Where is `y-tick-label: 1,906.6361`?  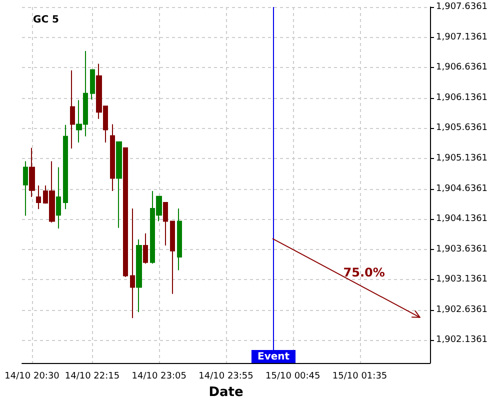
y-tick-label: 1,906.6361 is located at coordinates (462, 67).